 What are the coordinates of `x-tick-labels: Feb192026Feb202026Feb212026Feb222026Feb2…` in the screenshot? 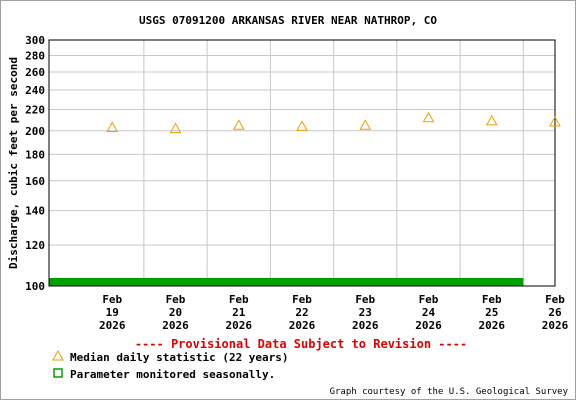 It's located at (334, 312).